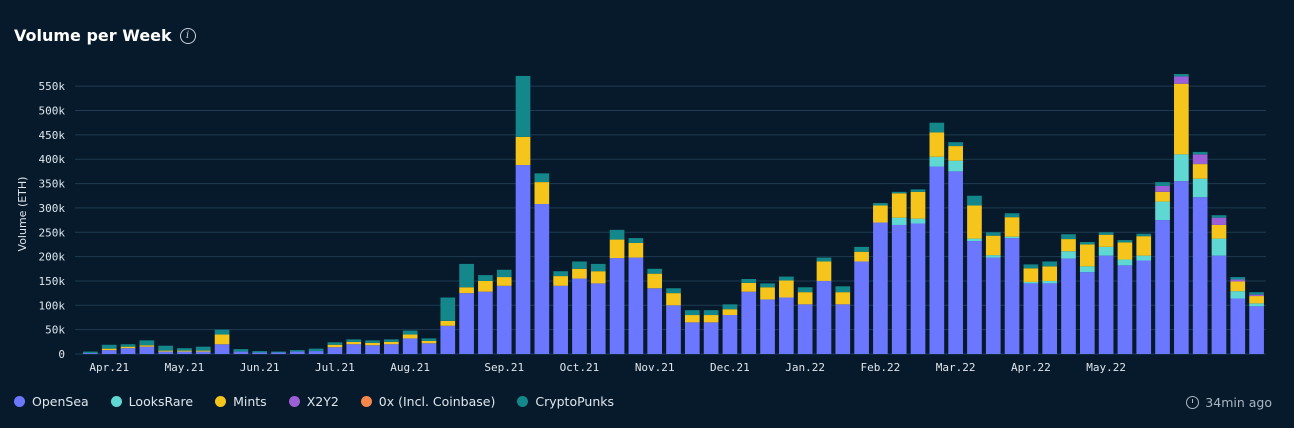 This screenshot has width=1294, height=428. I want to click on legend-label: 0x (Incl. Coinbase), so click(437, 401).